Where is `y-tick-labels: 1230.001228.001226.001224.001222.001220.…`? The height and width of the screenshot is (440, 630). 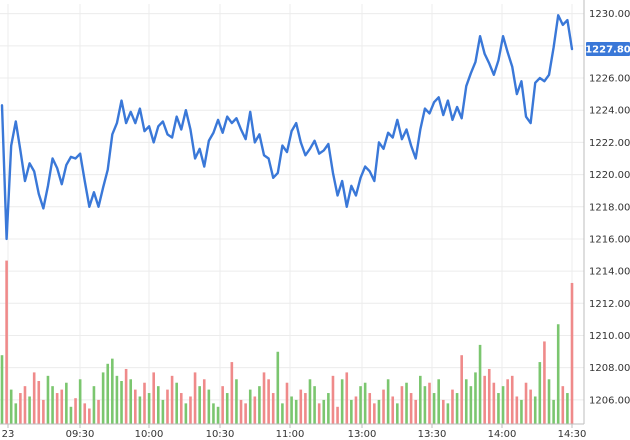
y-tick-labels: 1230.001228.001226.001224.001222.001220.… is located at coordinates (609, 207).